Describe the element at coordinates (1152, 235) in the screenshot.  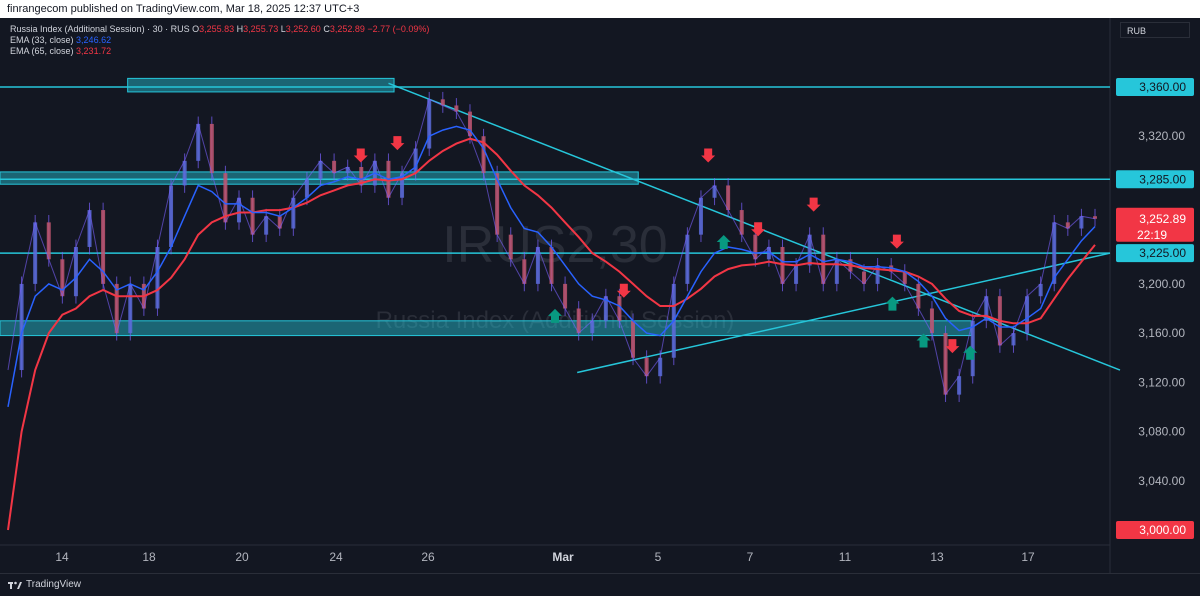
I see `bar-countdown: 22:19` at that location.